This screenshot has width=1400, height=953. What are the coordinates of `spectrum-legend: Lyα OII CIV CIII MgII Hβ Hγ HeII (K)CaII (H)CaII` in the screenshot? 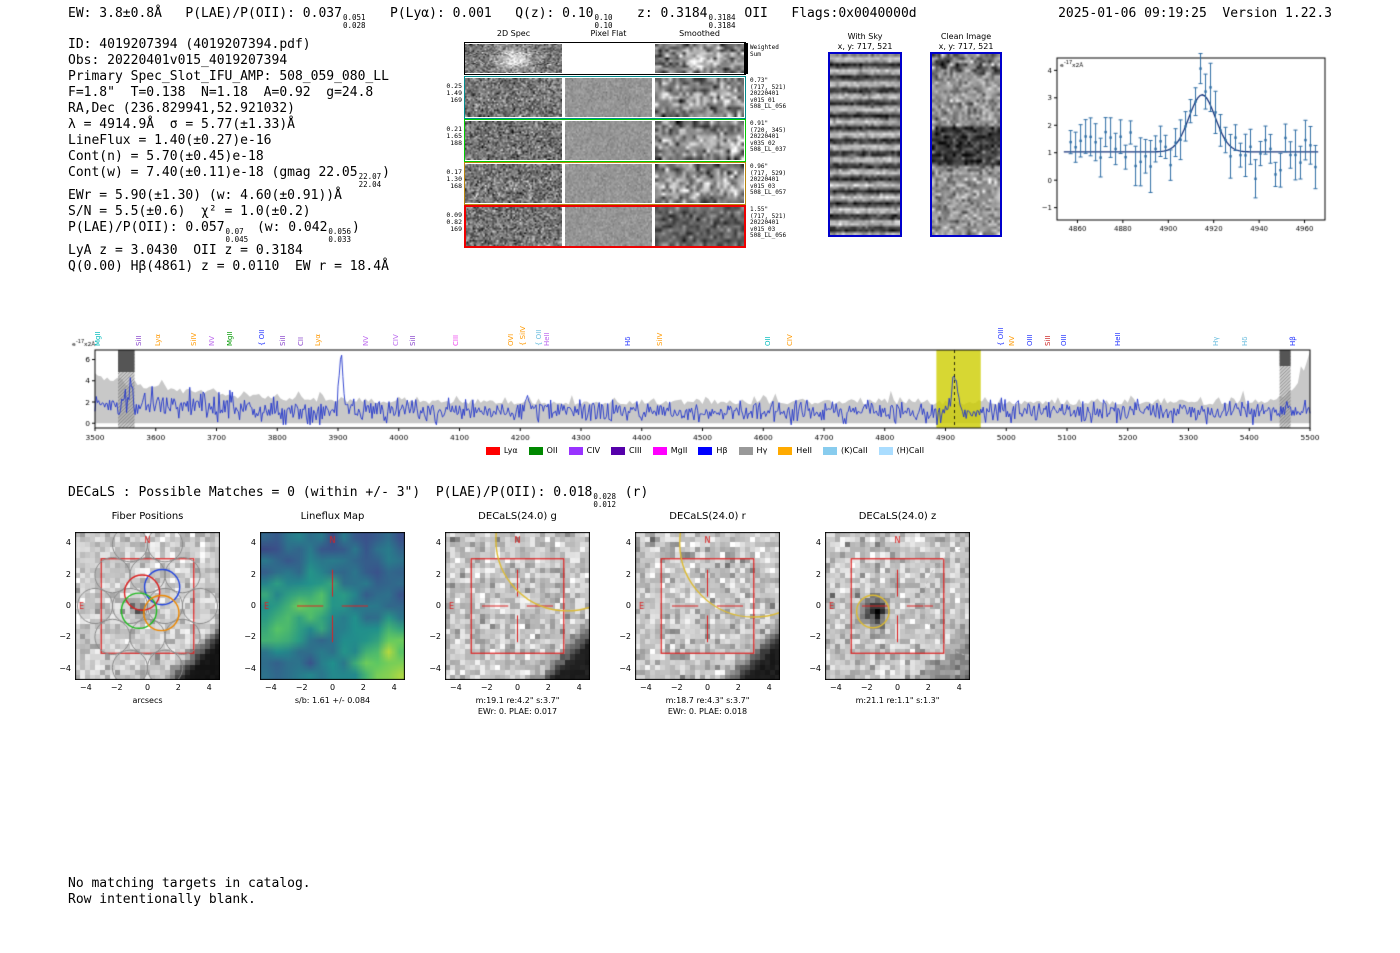 It's located at (705, 450).